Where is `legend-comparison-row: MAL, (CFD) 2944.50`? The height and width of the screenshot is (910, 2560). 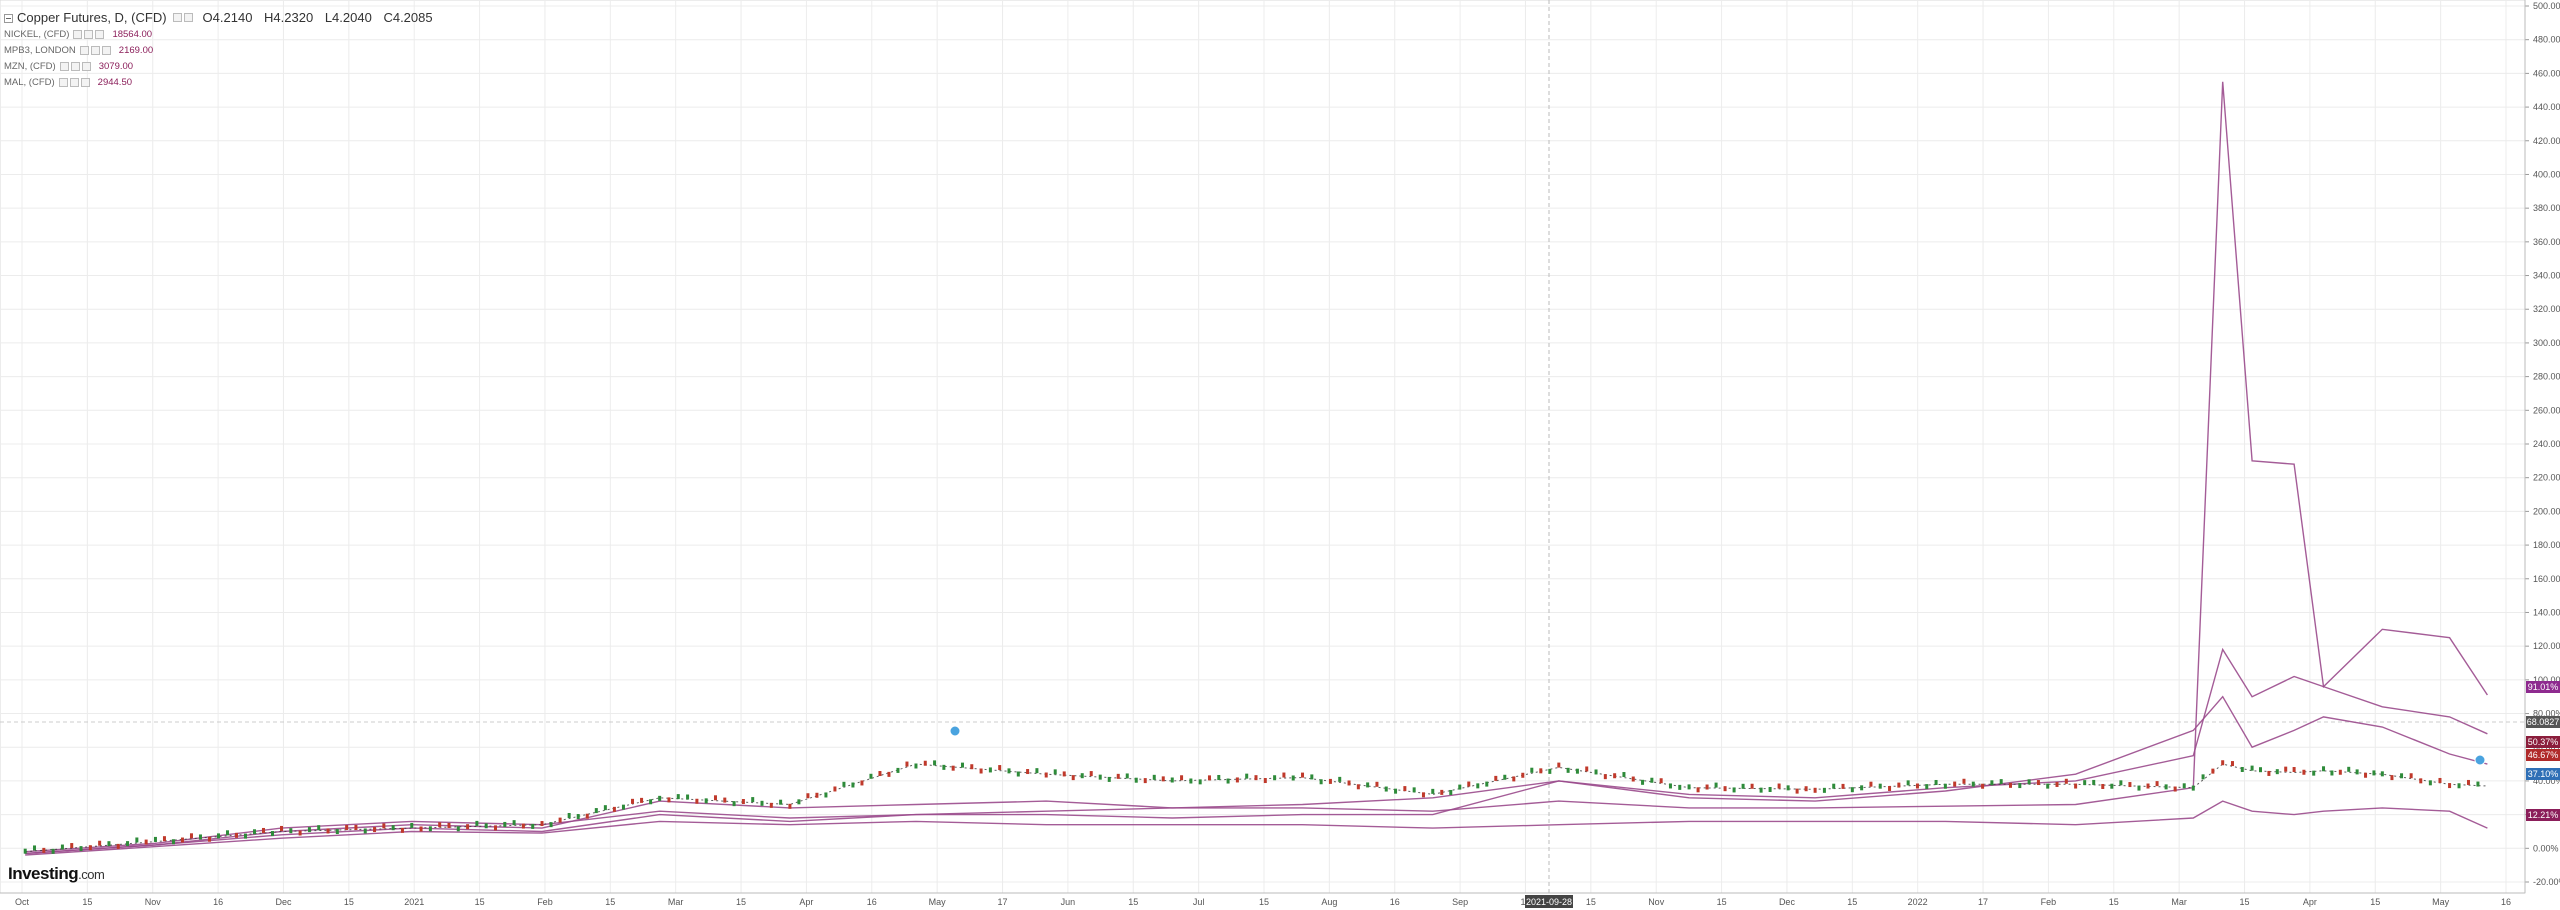 legend-comparison-row: MAL, (CFD) 2944.50 is located at coordinates (218, 82).